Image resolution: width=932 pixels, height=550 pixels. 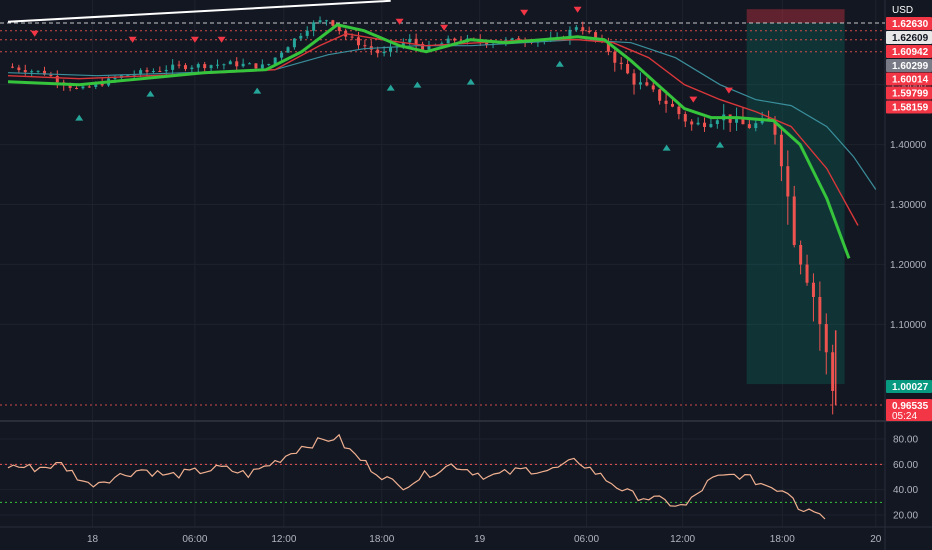 What do you see at coordinates (910, 108) in the screenshot?
I see `price-tag-label: 1.58159` at bounding box center [910, 108].